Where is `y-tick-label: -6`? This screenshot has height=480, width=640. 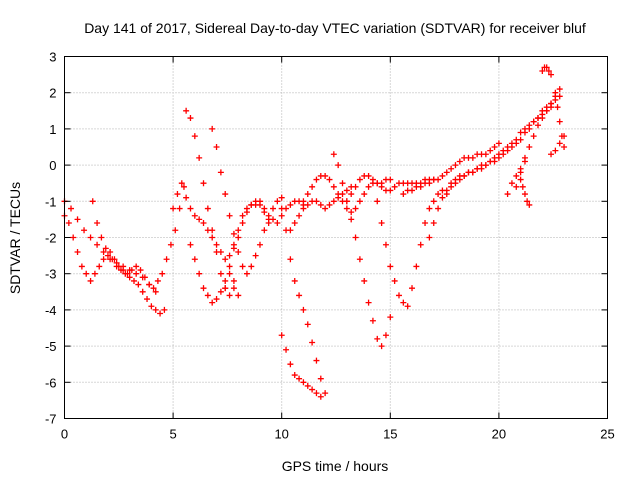 y-tick-label: -6 is located at coordinates (51, 382).